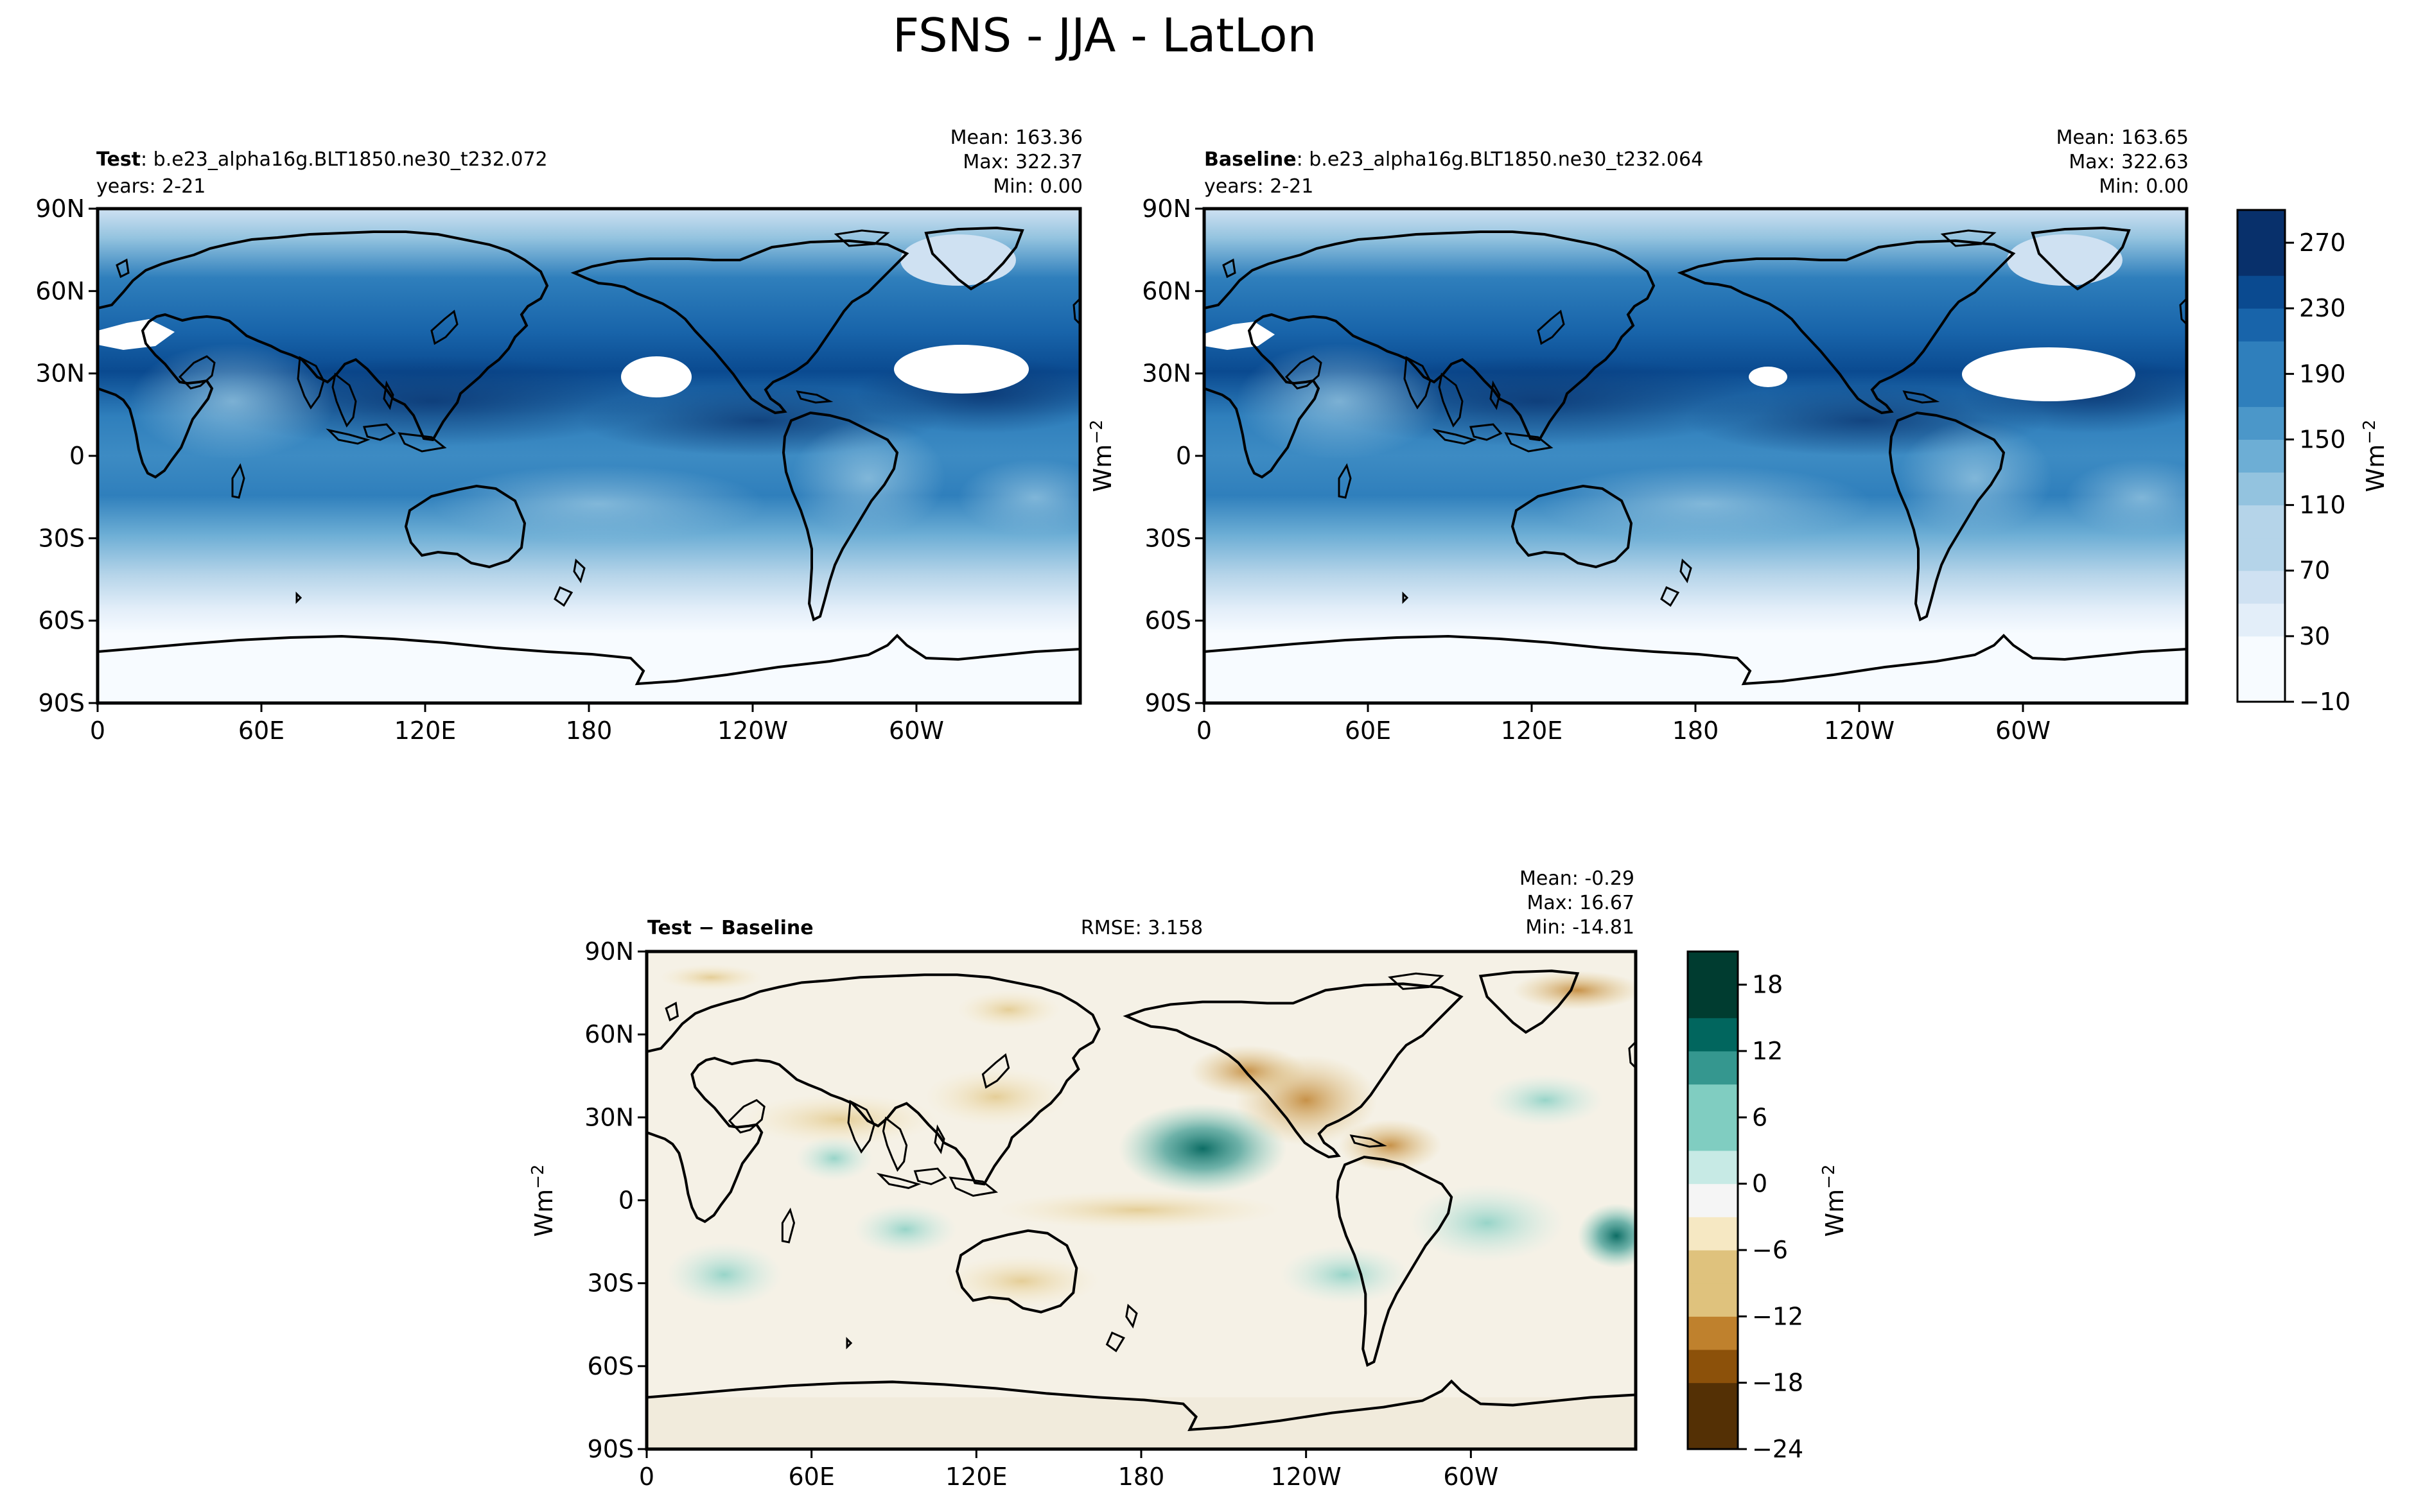 Image resolution: width=2416 pixels, height=1512 pixels. Describe the element at coordinates (2322, 439) in the screenshot. I see `colorbar-tick-label: 150` at that location.